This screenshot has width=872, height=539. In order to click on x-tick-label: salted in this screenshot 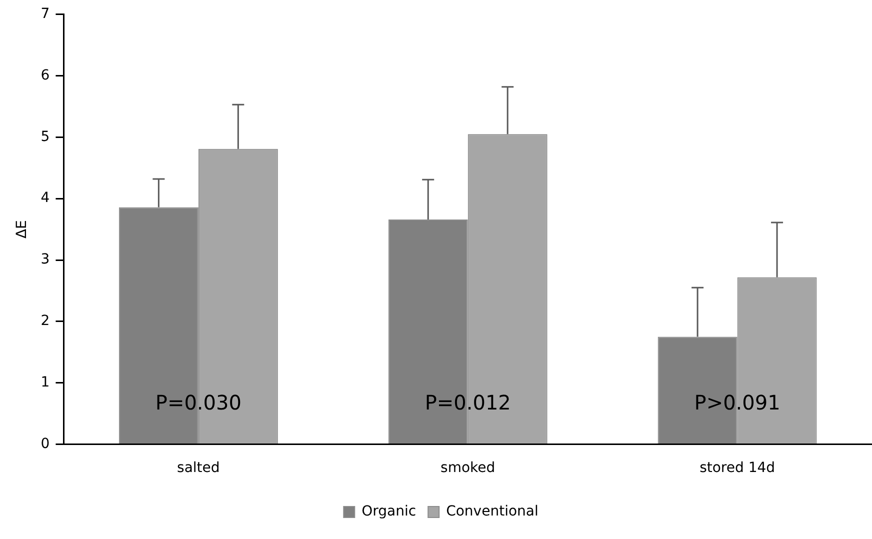, I will do `click(198, 468)`.